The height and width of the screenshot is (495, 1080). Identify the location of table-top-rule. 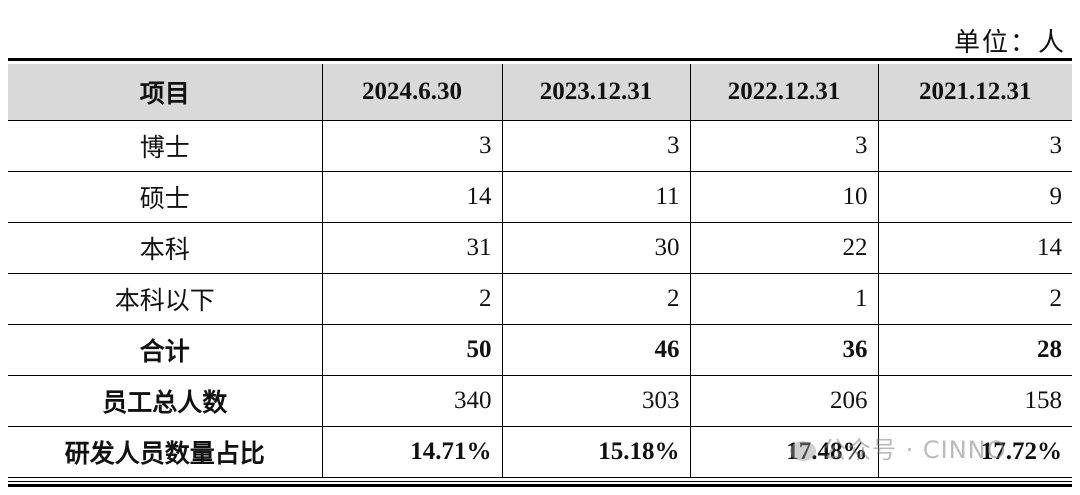
(540, 59).